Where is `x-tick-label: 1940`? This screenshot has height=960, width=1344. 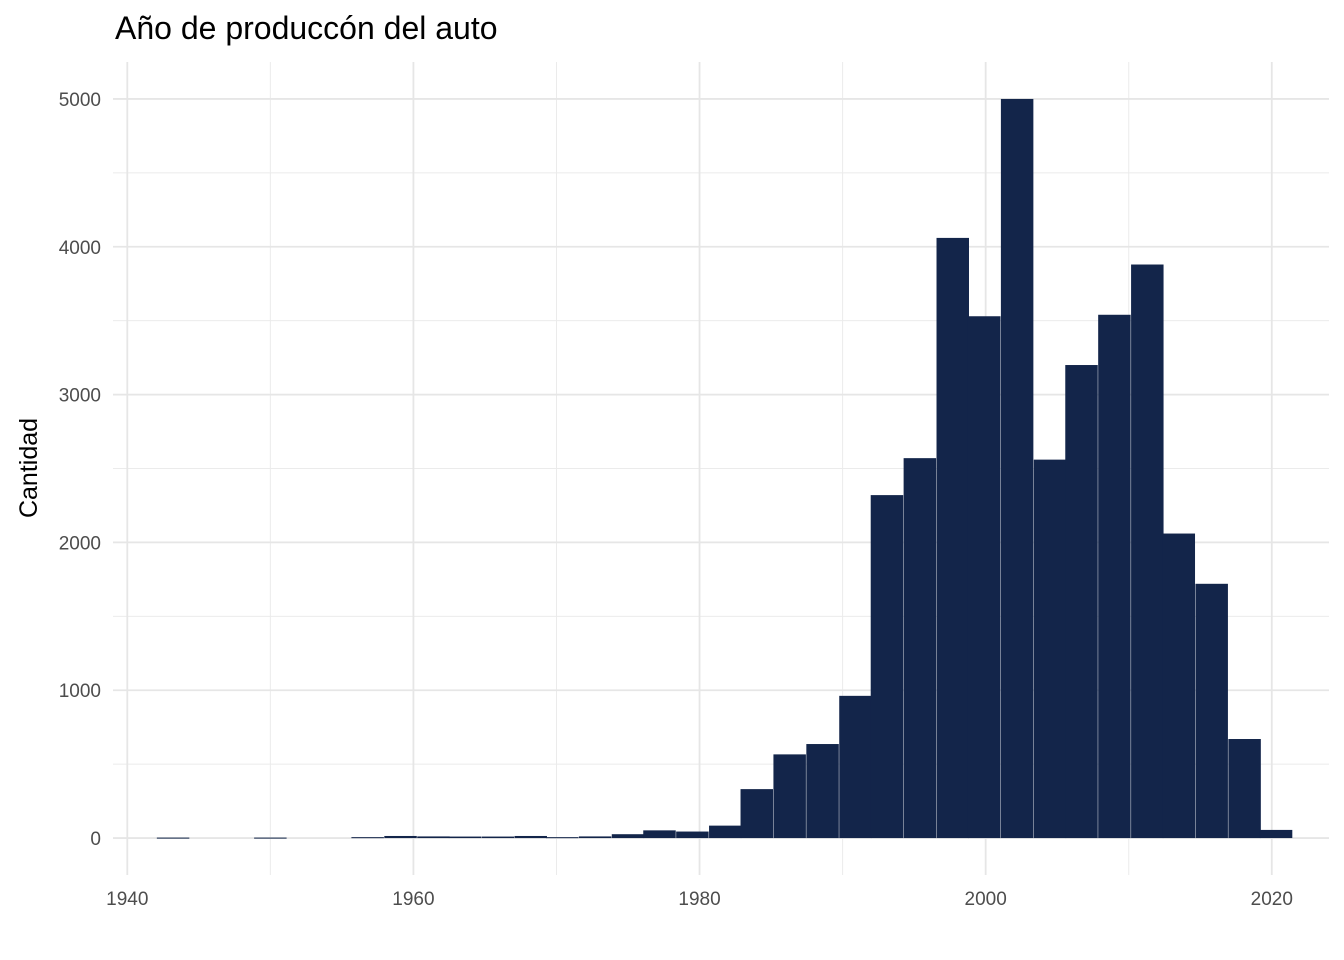
x-tick-label: 1940 is located at coordinates (127, 899).